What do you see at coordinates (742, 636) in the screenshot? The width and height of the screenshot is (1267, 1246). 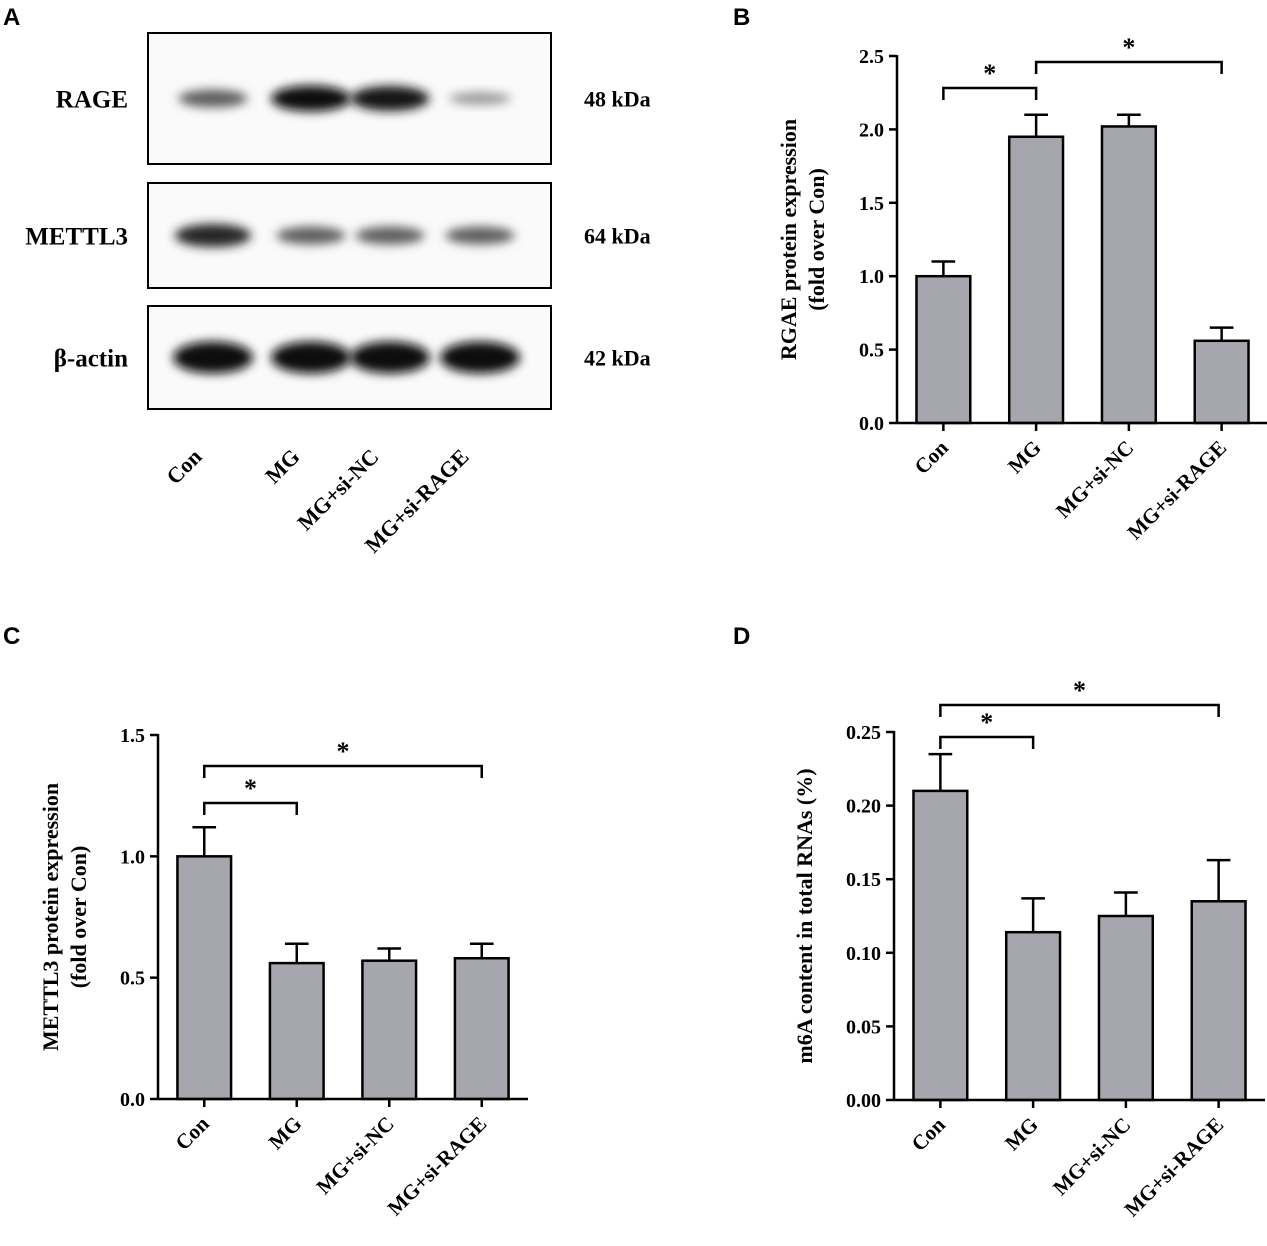 I see `panel-d-letter: D` at bounding box center [742, 636].